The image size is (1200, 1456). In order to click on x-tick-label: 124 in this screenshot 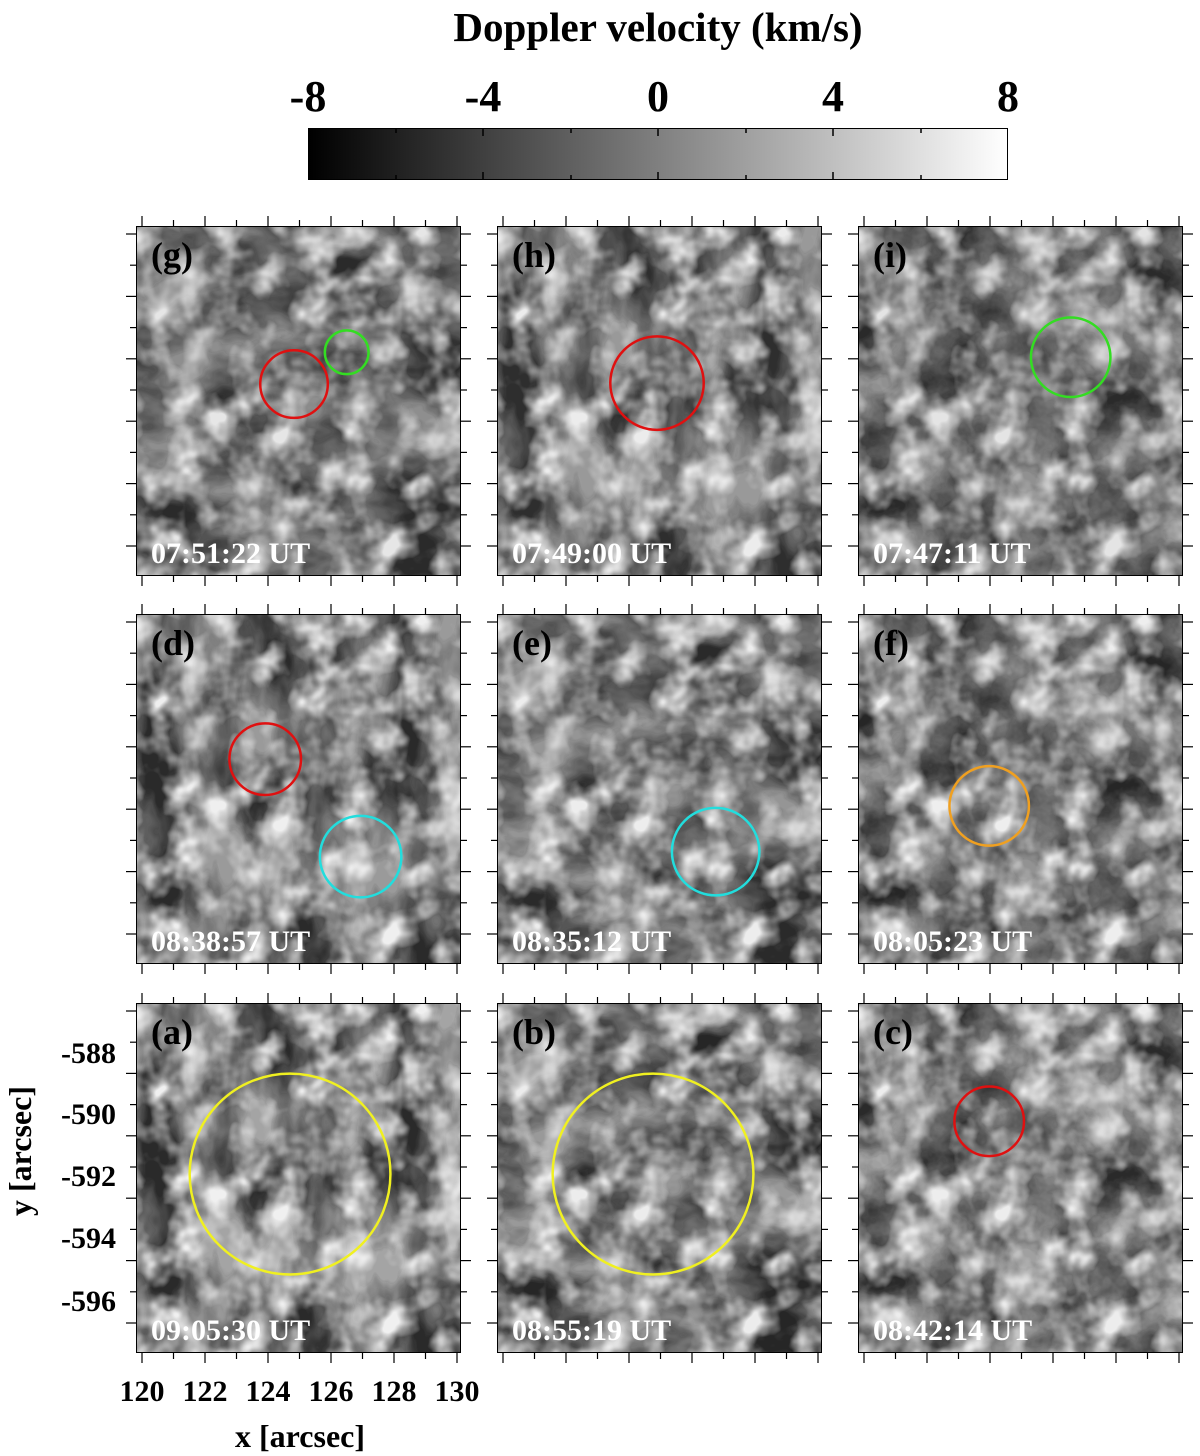, I will do `click(268, 1391)`.